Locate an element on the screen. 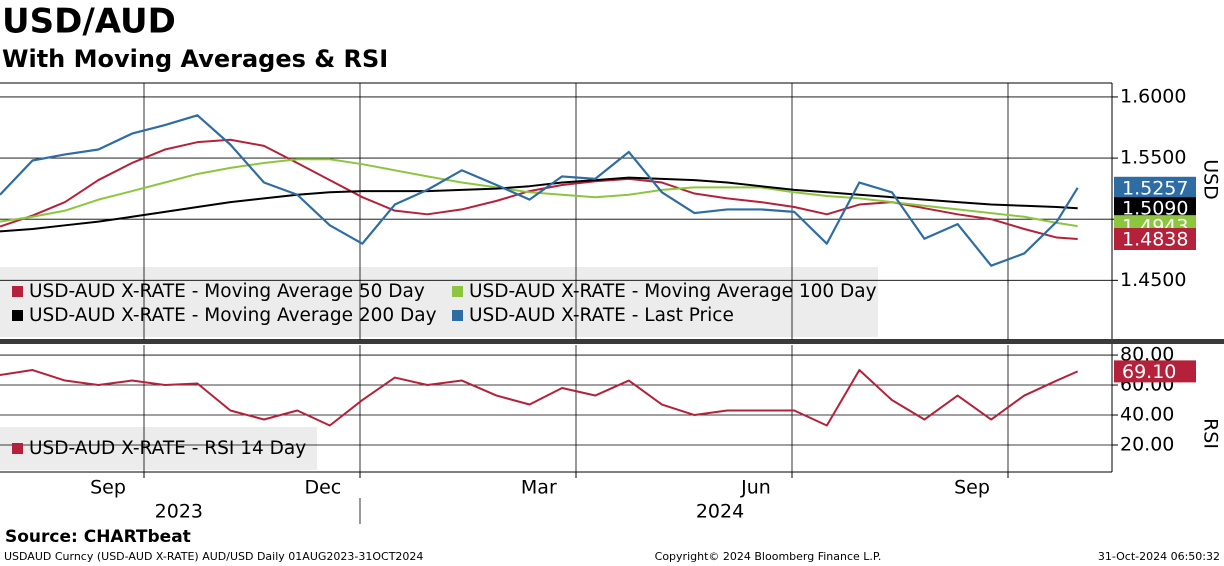 The width and height of the screenshot is (1224, 566). last-value-label: 1.5257 is located at coordinates (1155, 188).